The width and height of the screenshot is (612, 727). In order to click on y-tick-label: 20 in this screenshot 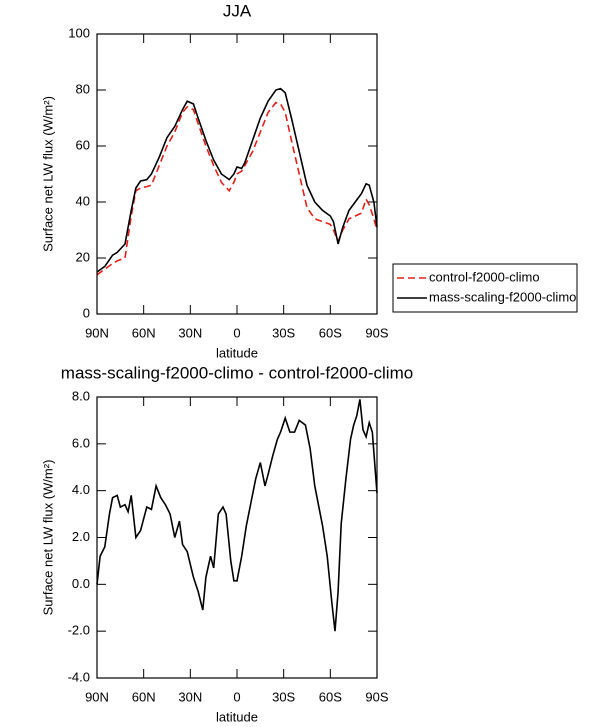, I will do `click(83, 256)`.